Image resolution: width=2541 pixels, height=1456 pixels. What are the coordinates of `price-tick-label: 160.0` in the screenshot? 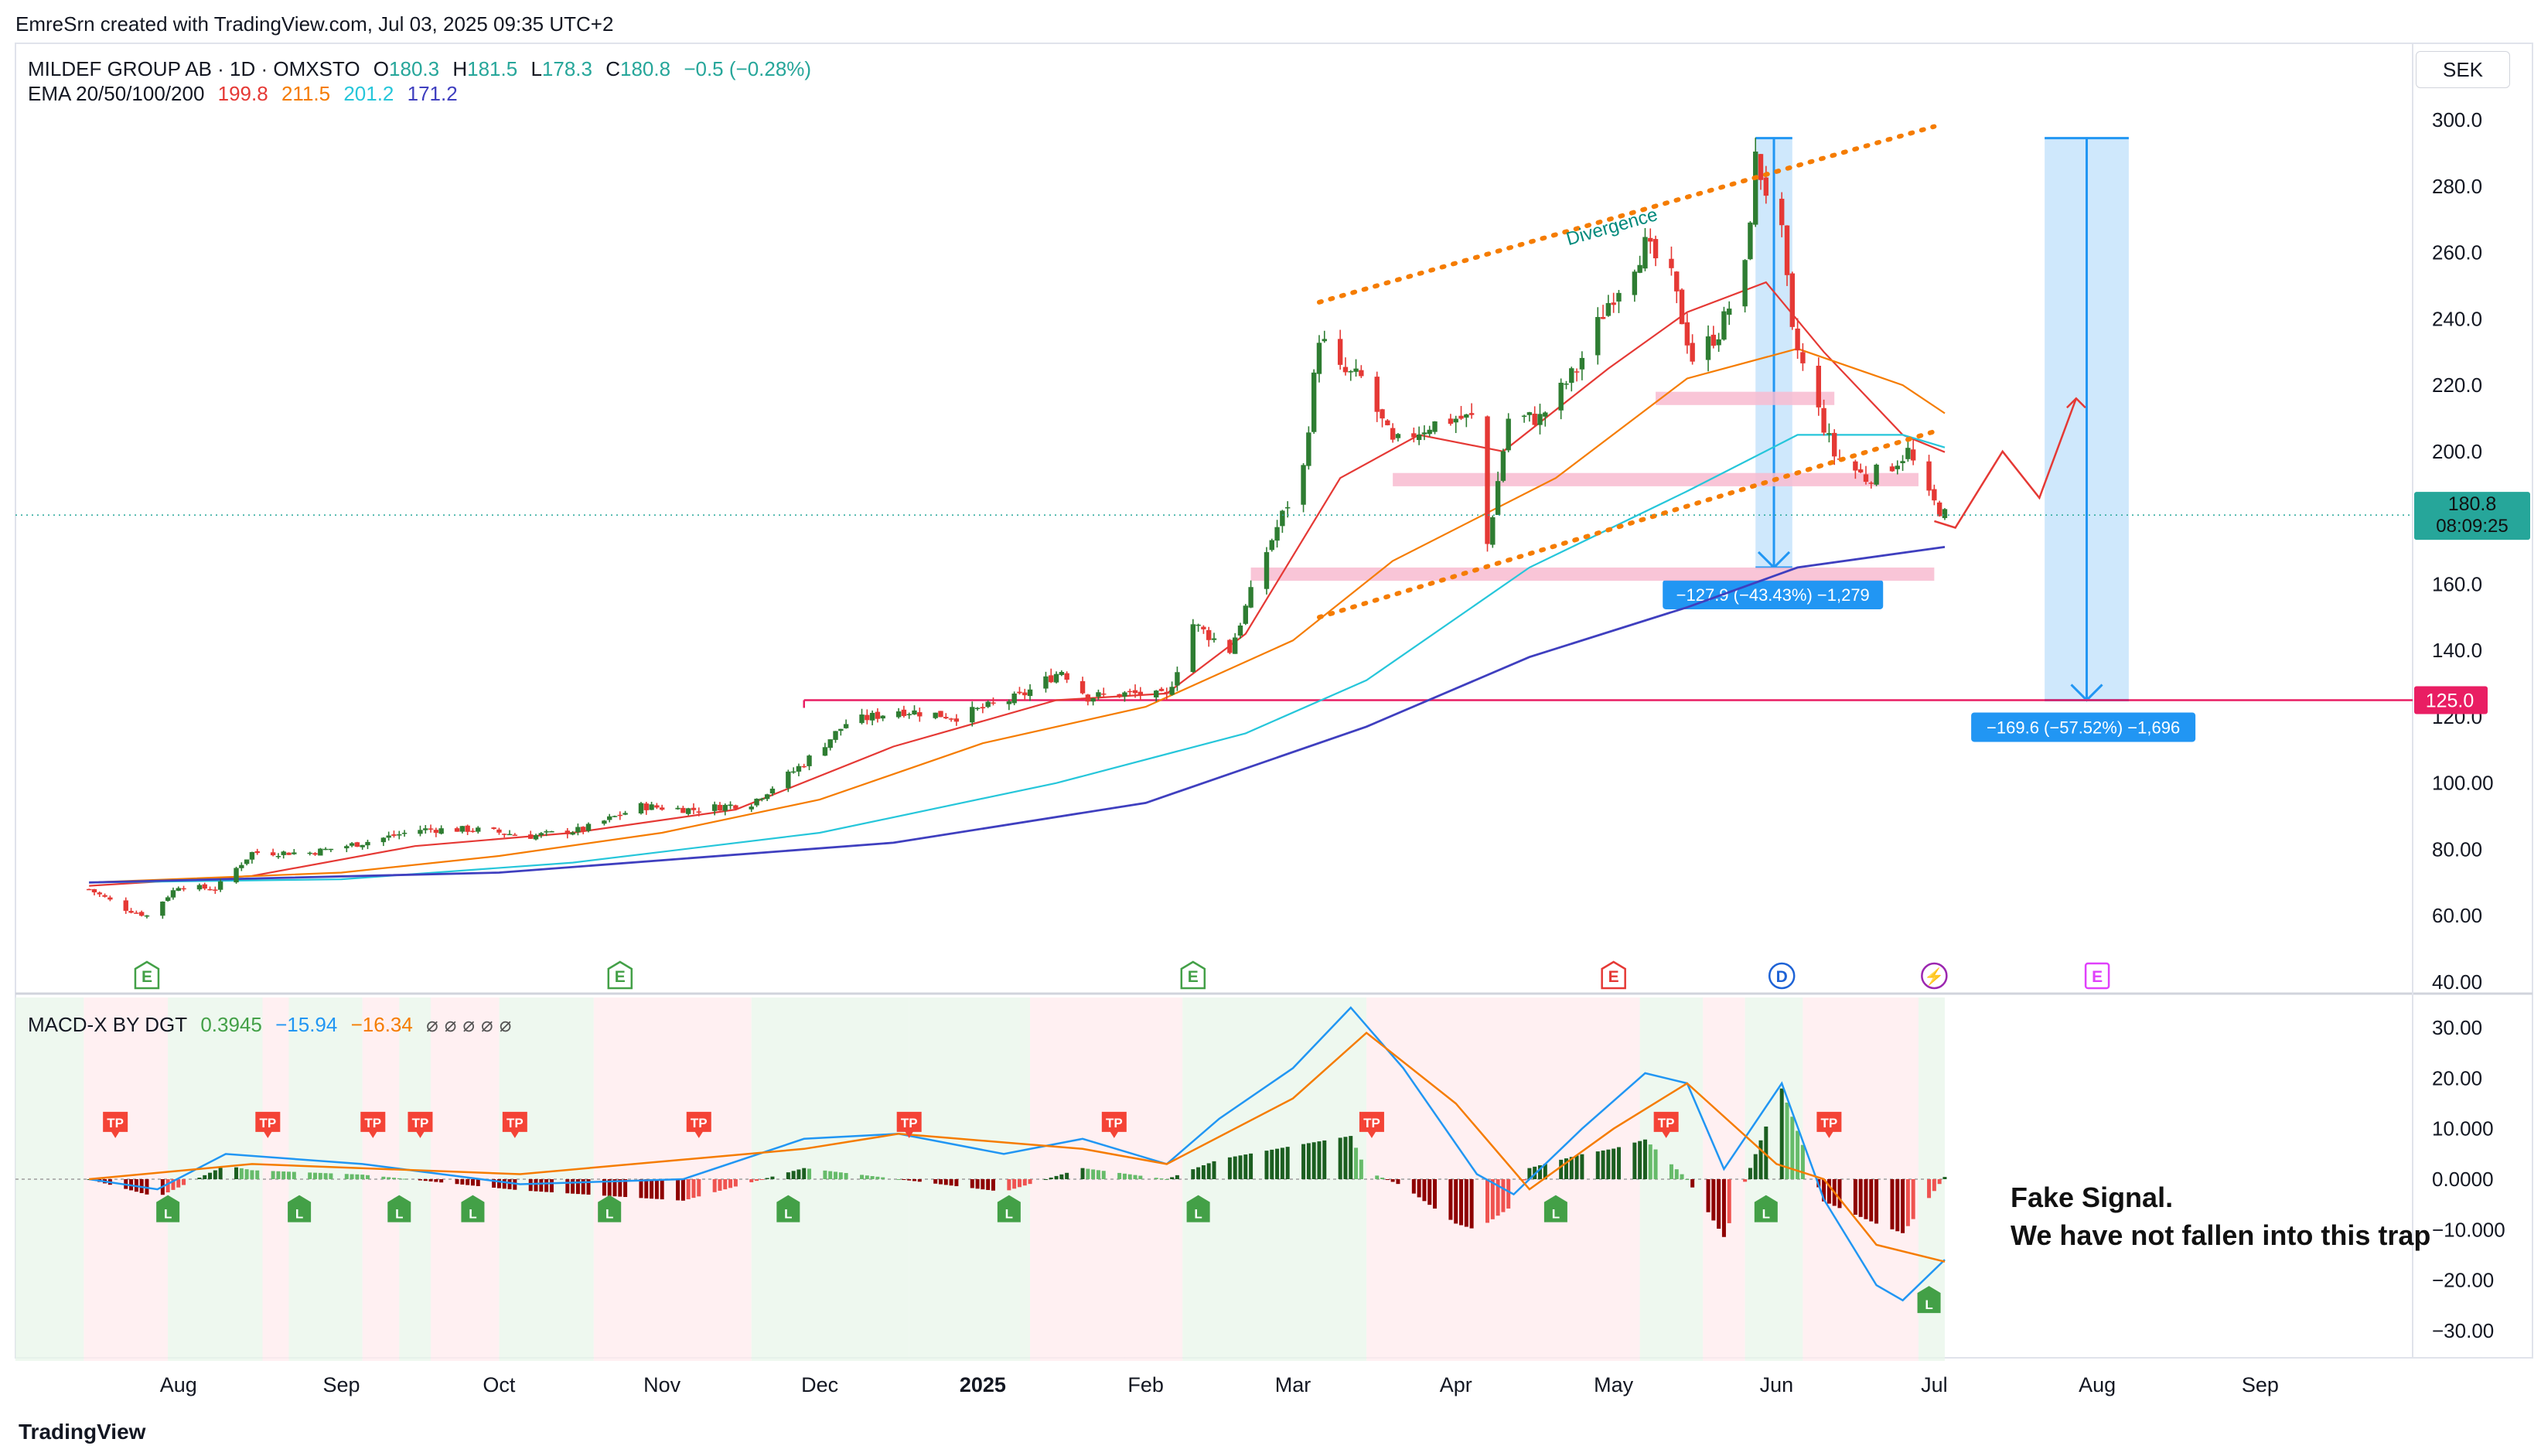 It's located at (2457, 584).